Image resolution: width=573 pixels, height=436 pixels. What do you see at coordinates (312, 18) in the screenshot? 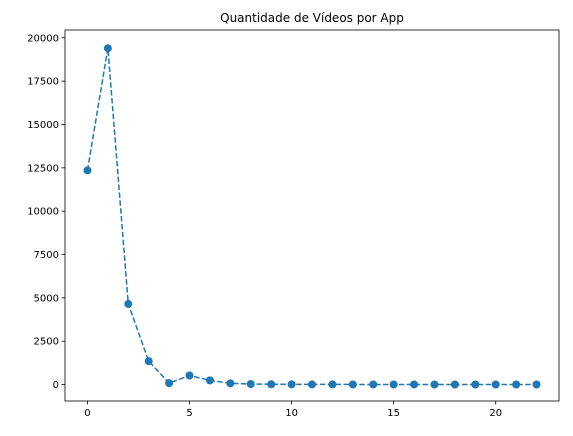
I see `chart-title: Quantidade de Vídeos por App` at bounding box center [312, 18].